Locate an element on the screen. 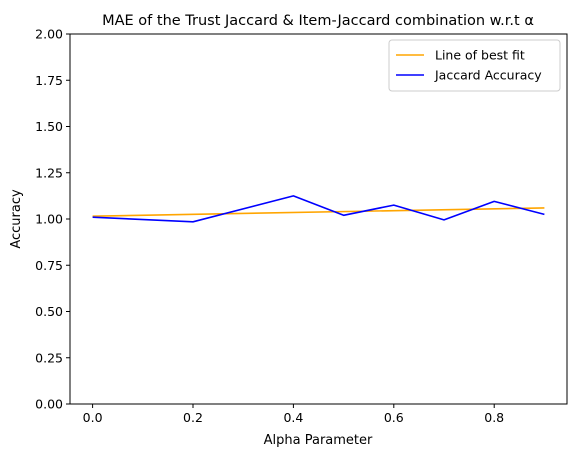  x-tick-label: 0.8 is located at coordinates (494, 417).